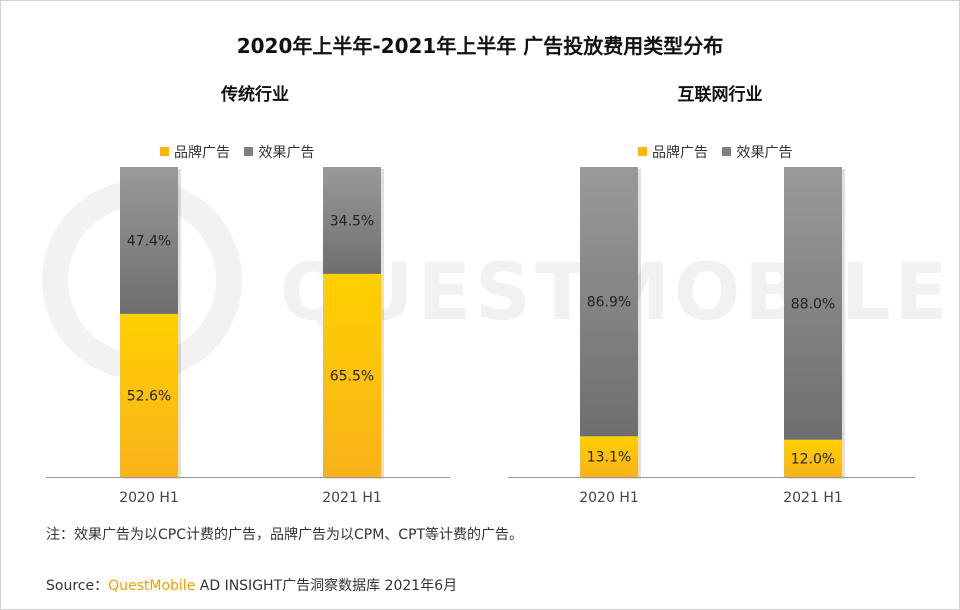  I want to click on data-label-brand: 65.5%, so click(352, 376).